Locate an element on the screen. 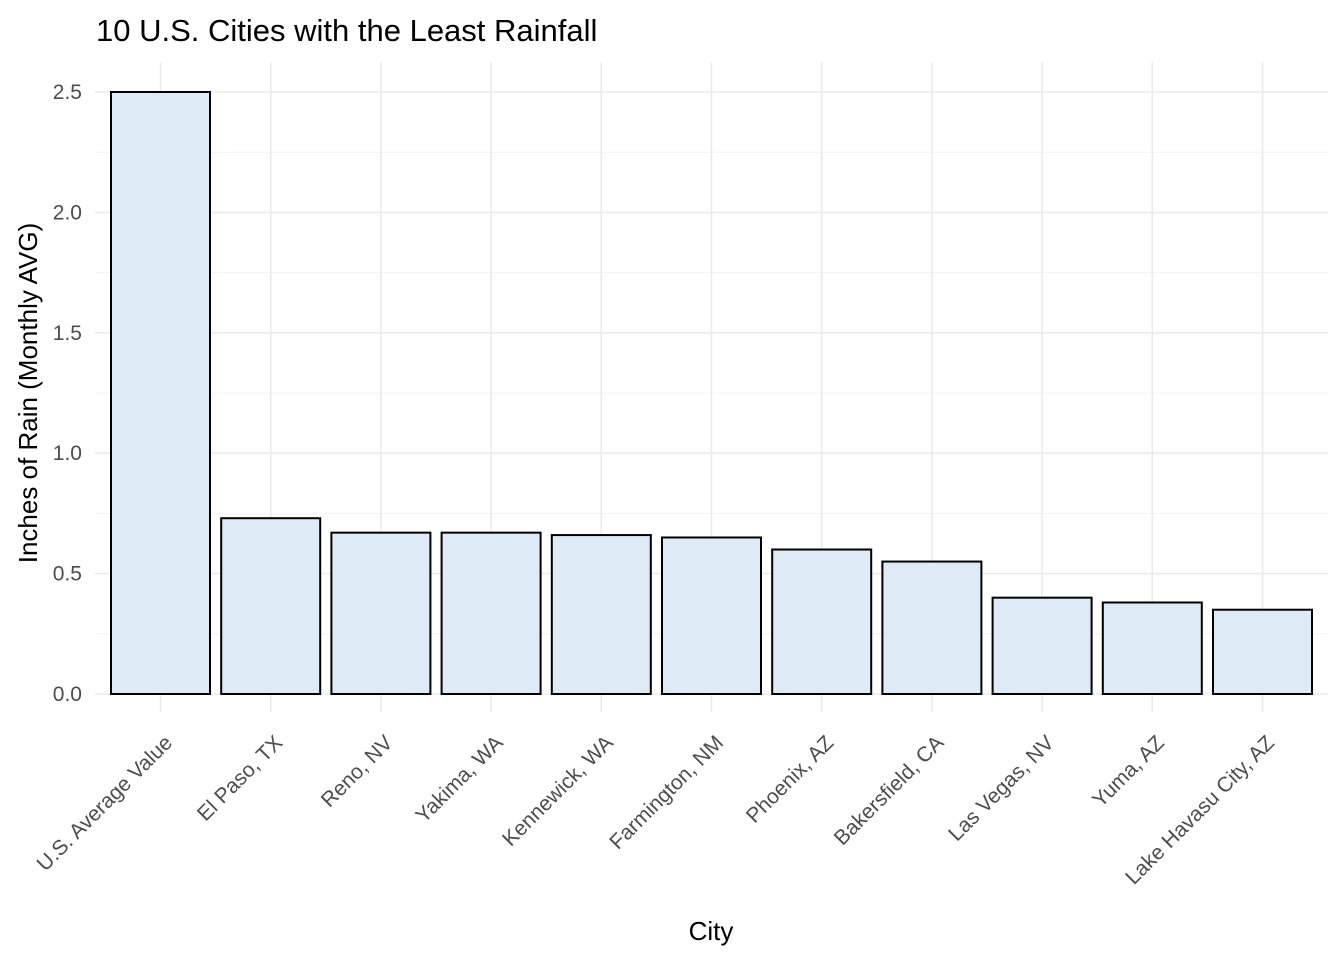 The image size is (1344, 960). y-tick-label: 2.0 is located at coordinates (67, 212).